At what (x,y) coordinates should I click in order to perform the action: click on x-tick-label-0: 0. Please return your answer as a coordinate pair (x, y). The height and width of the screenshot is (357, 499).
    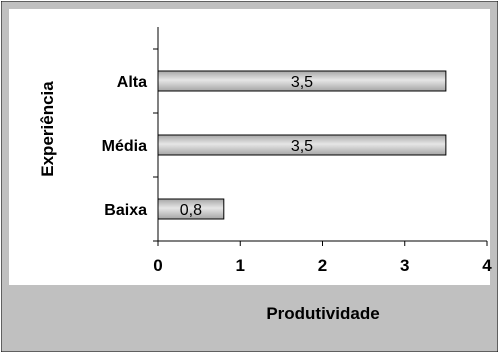
    Looking at the image, I should click on (157, 265).